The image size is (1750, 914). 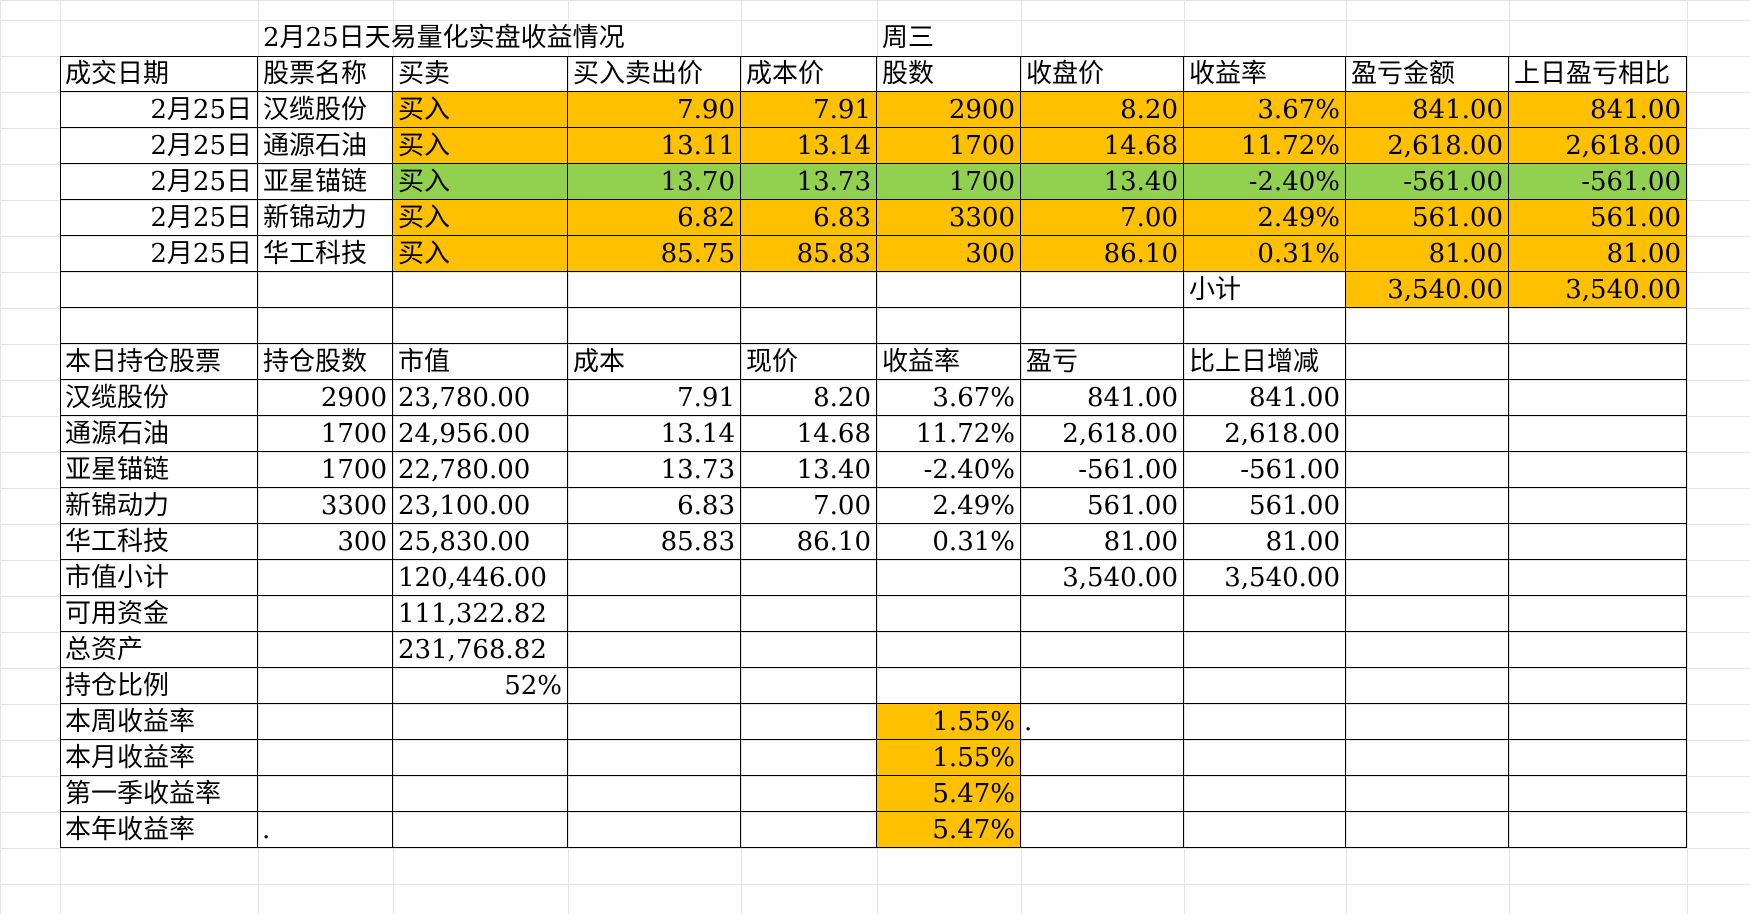 I want to click on holding-price-cell: 13.40, so click(x=809, y=470).